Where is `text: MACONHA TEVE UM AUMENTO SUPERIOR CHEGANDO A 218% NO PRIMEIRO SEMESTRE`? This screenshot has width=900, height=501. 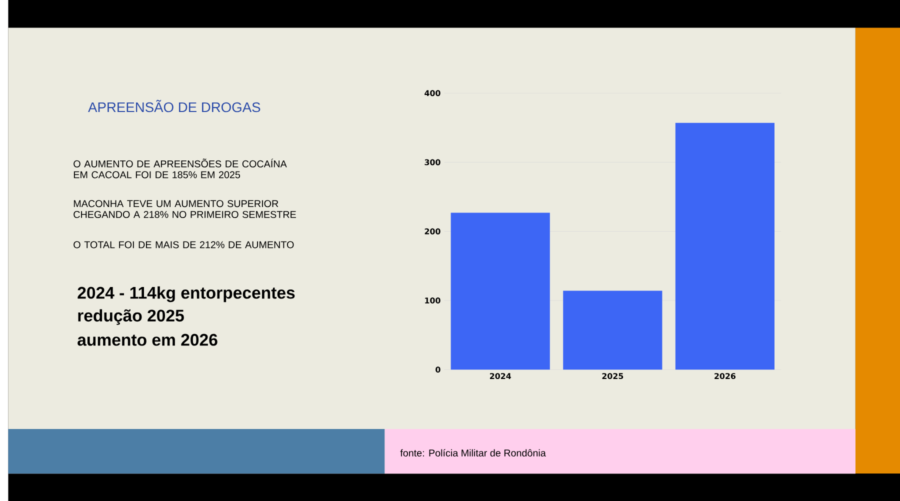
text: MACONHA TEVE UM AUMENTO SUPERIOR CHEGANDO A 218% NO PRIMEIRO SEMESTRE is located at coordinates (185, 209).